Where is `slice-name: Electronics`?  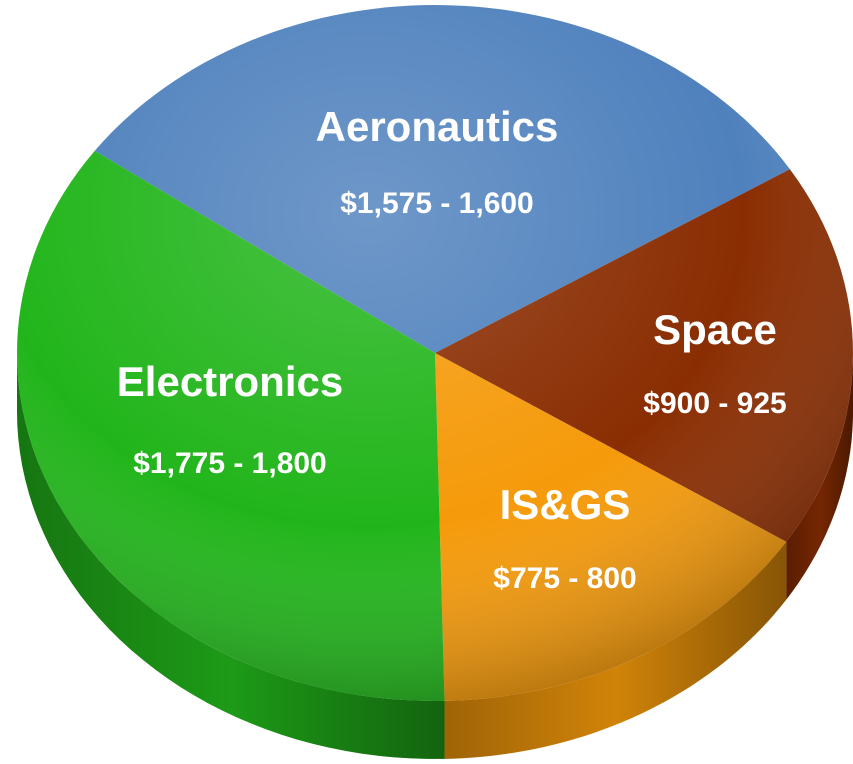
slice-name: Electronics is located at coordinates (230, 381).